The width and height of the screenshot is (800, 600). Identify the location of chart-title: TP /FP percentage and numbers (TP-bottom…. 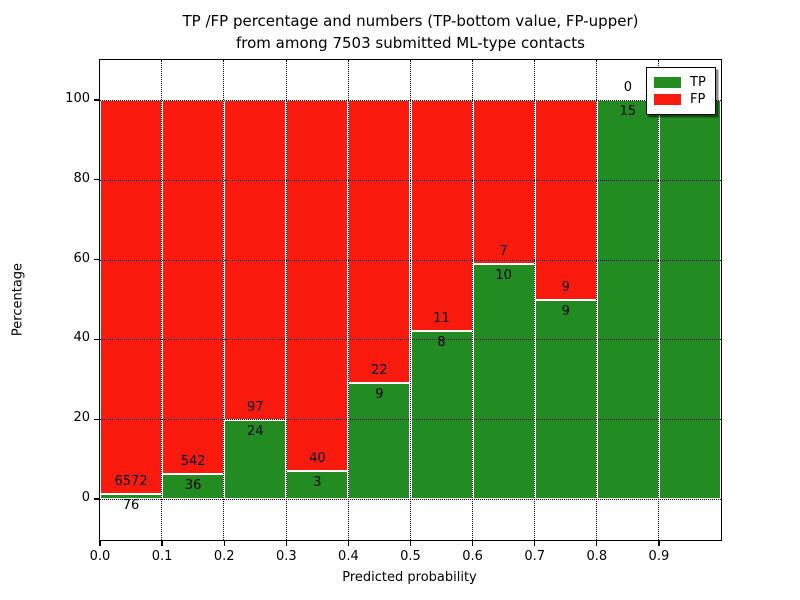
(410, 32).